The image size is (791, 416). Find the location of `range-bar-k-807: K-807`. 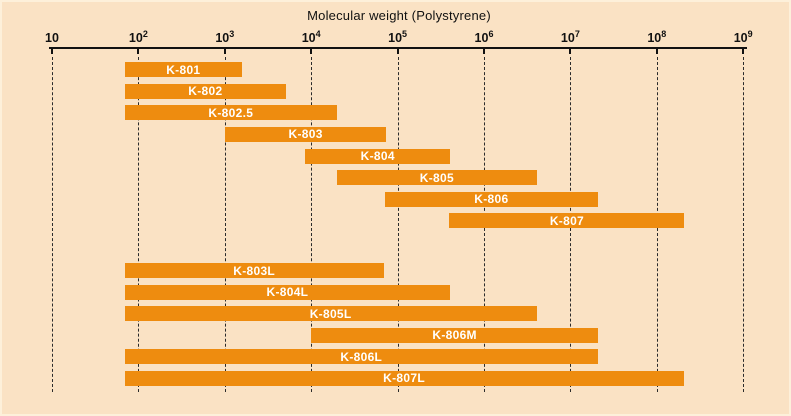

range-bar-k-807: K-807 is located at coordinates (567, 221).